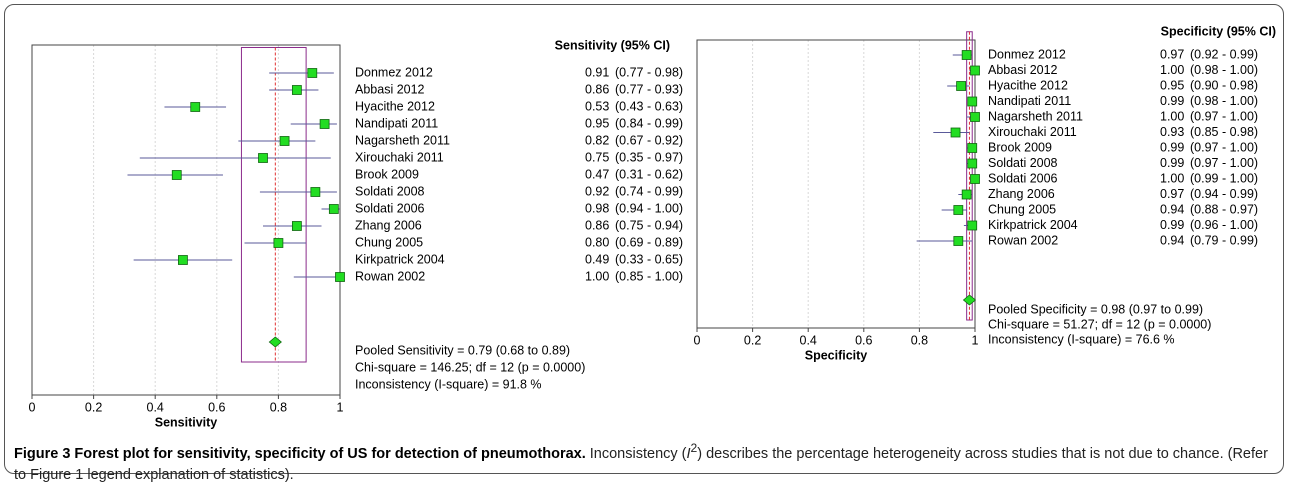  Describe the element at coordinates (402, 140) in the screenshot. I see `study-name: Nagarsheth 2011` at that location.